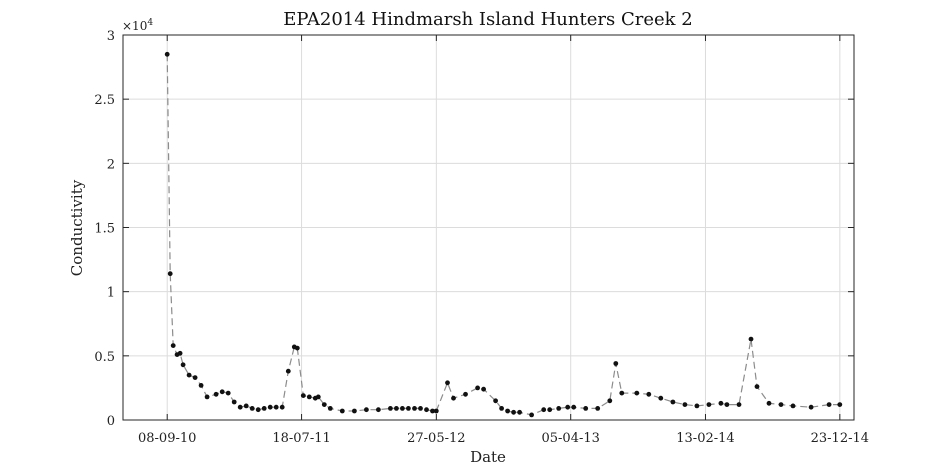  What do you see at coordinates (150, 23) in the screenshot?
I see `y-exponent-power: 4` at bounding box center [150, 23].